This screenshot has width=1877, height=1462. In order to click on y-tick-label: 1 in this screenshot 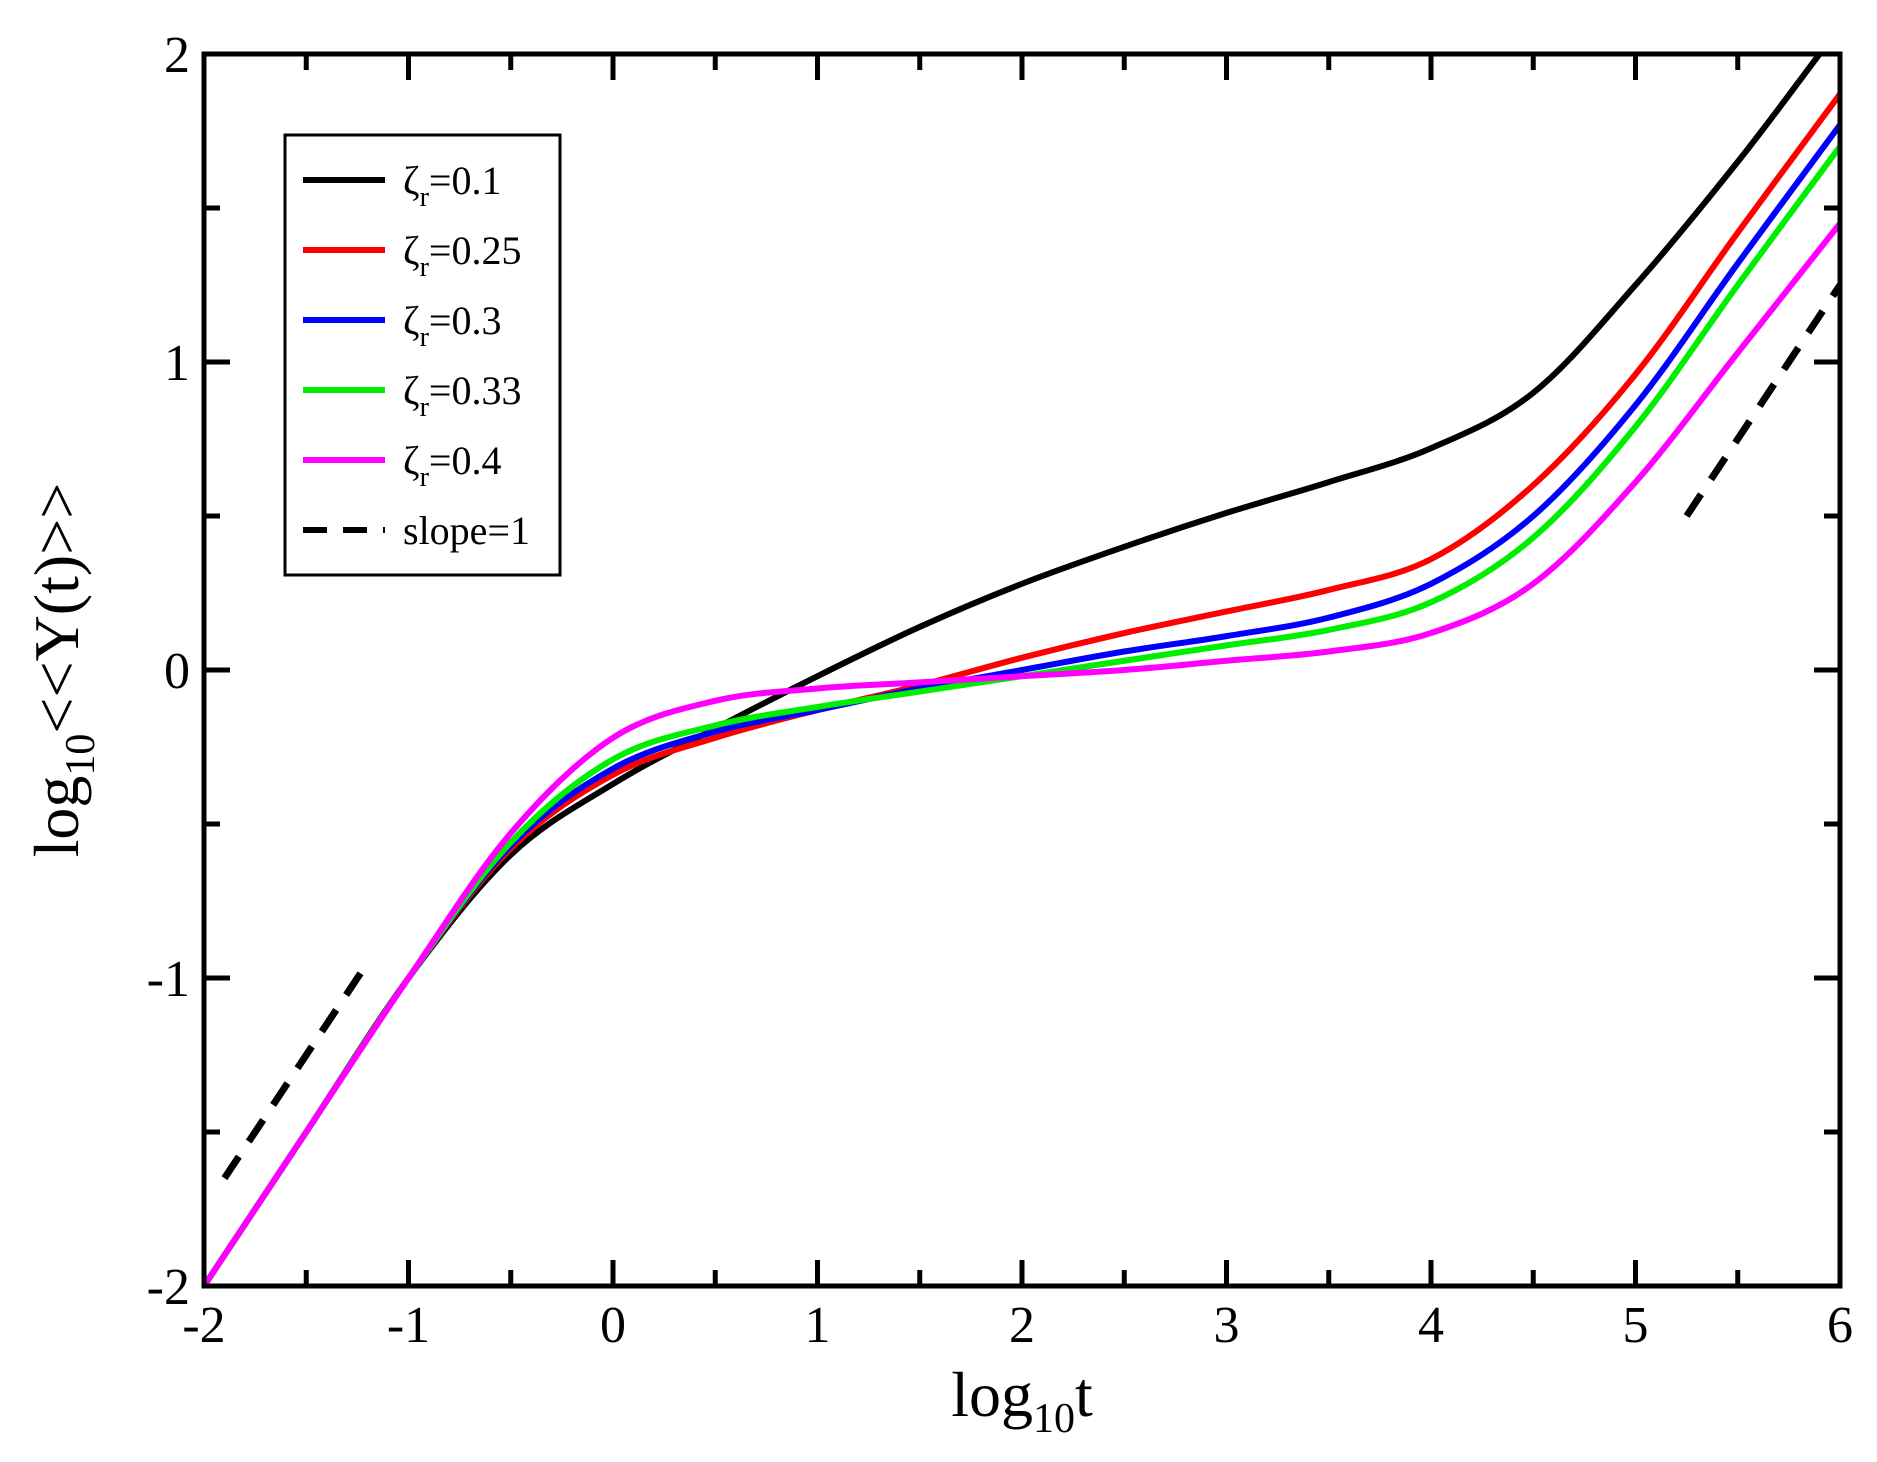, I will do `click(177, 363)`.